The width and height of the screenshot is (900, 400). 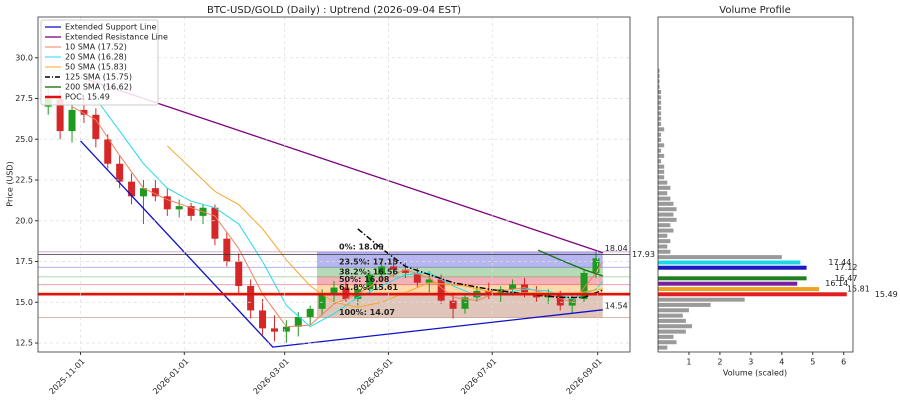 I want to click on fib-label: 23.5%: 17.15, so click(x=368, y=262).